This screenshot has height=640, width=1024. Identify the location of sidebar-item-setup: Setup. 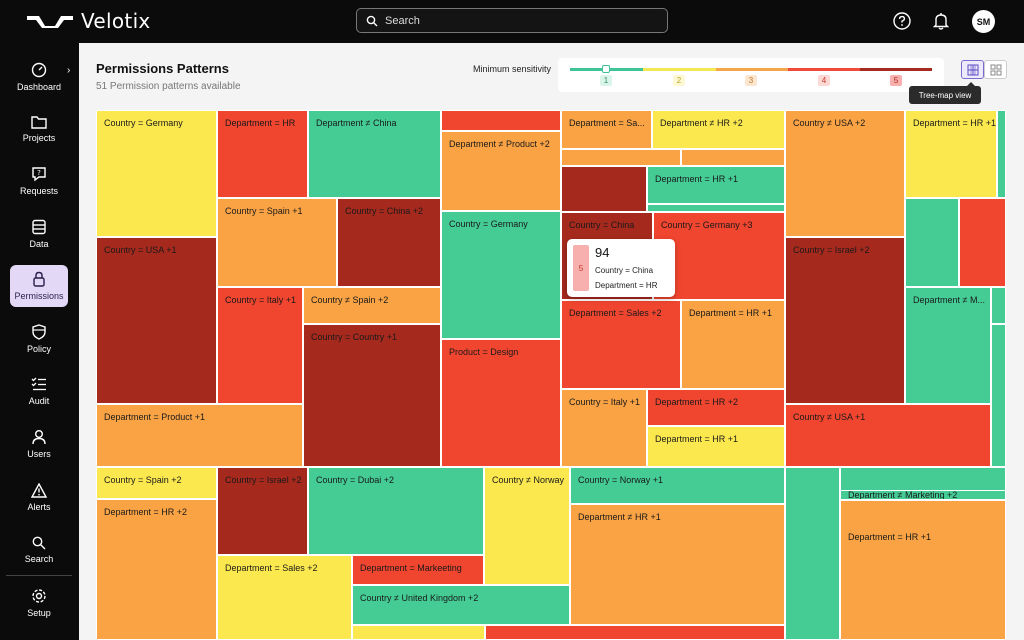
(39, 603).